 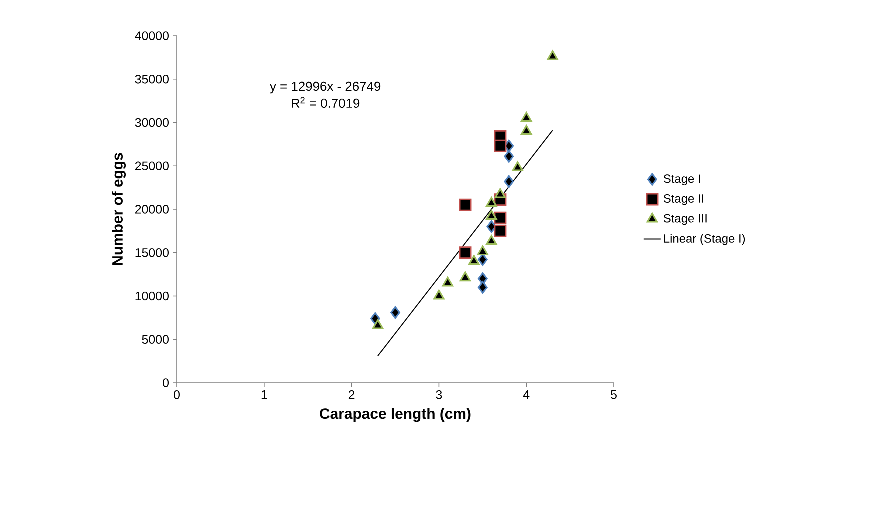 What do you see at coordinates (152, 253) in the screenshot?
I see `y-tick-label: 15000` at bounding box center [152, 253].